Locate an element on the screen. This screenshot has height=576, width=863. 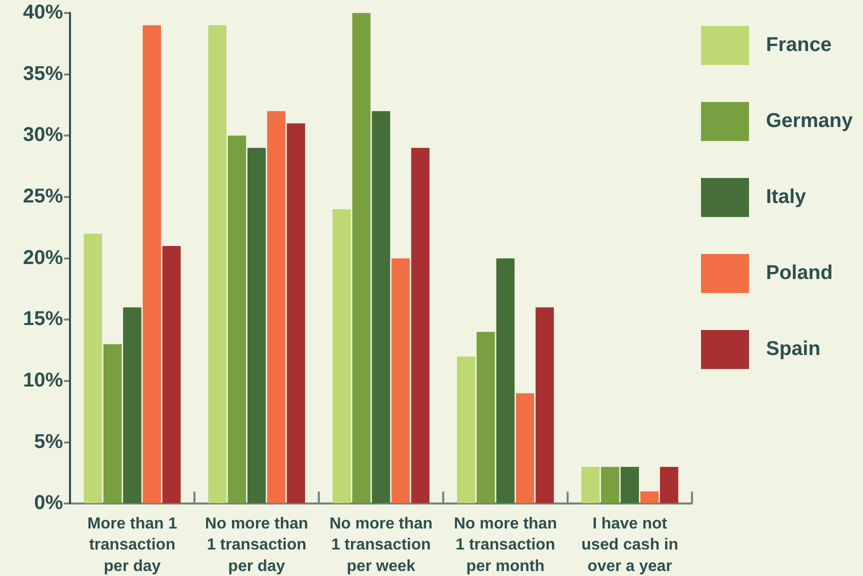
y-tick-label: 10% is located at coordinates (43, 380).